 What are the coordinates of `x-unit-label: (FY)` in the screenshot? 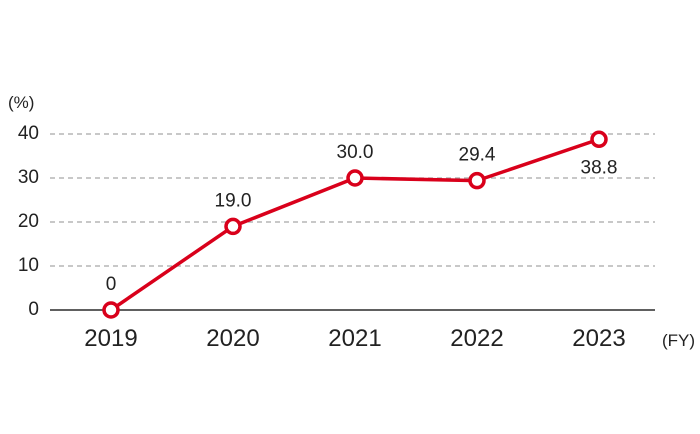 It's located at (678, 340).